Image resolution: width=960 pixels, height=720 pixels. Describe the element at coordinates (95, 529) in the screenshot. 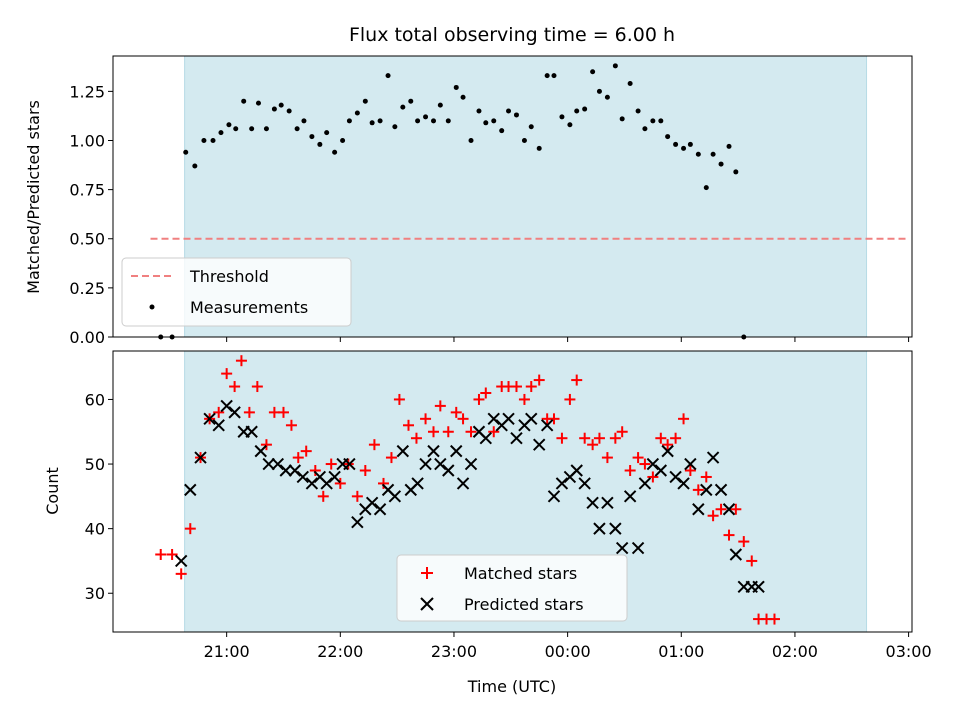

I see `y-tick-label: 40` at that location.